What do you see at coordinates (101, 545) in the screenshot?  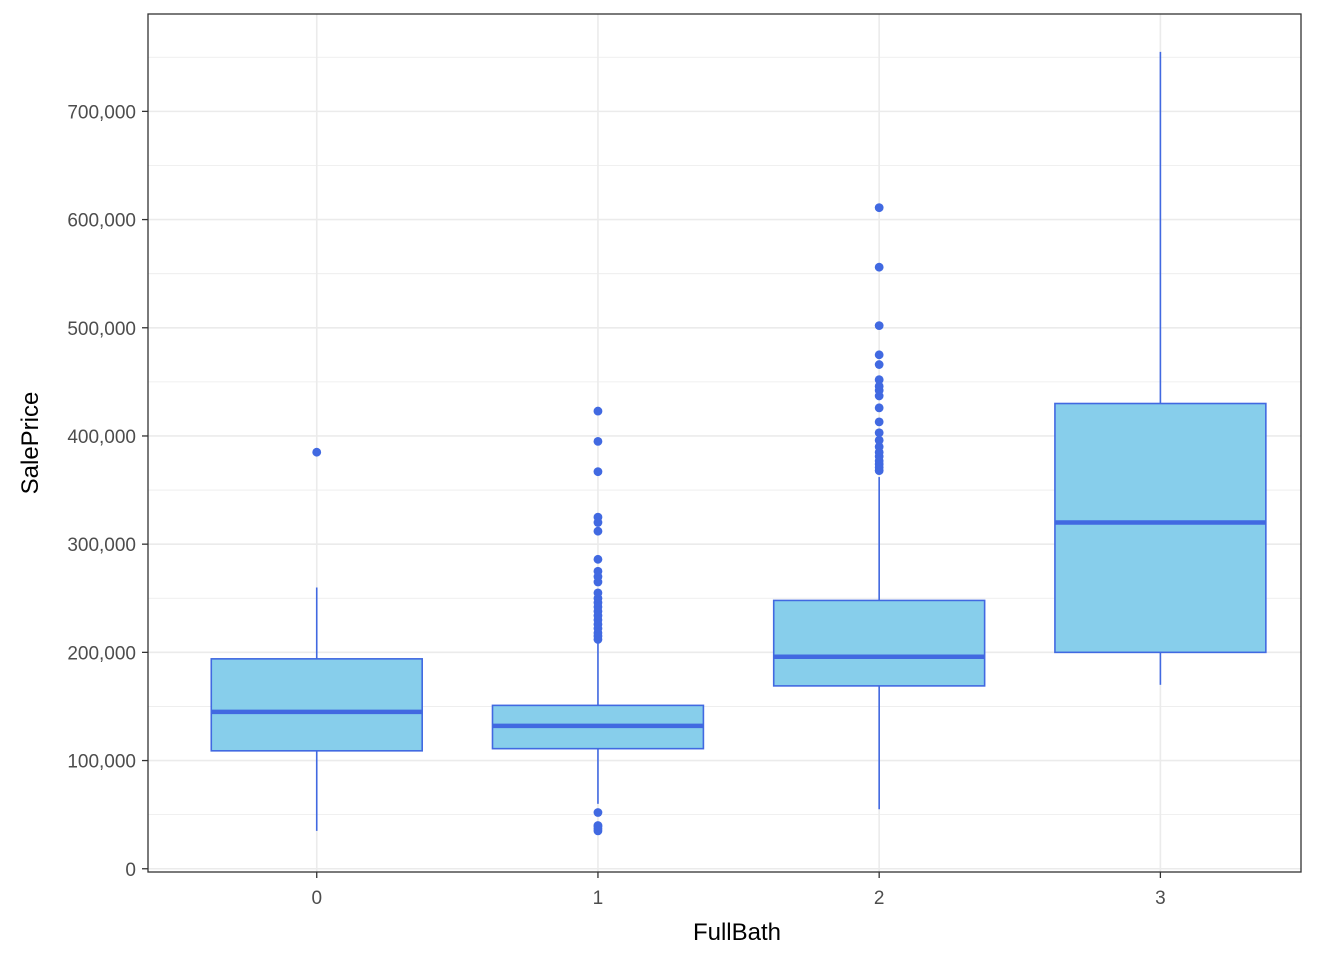 I see `y-tick-label: 300,000` at bounding box center [101, 545].